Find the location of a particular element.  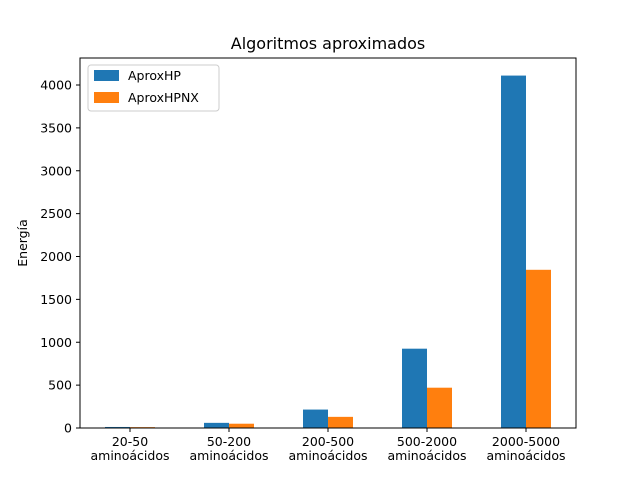

chart-title: Algoritmos aproximados is located at coordinates (328, 43).